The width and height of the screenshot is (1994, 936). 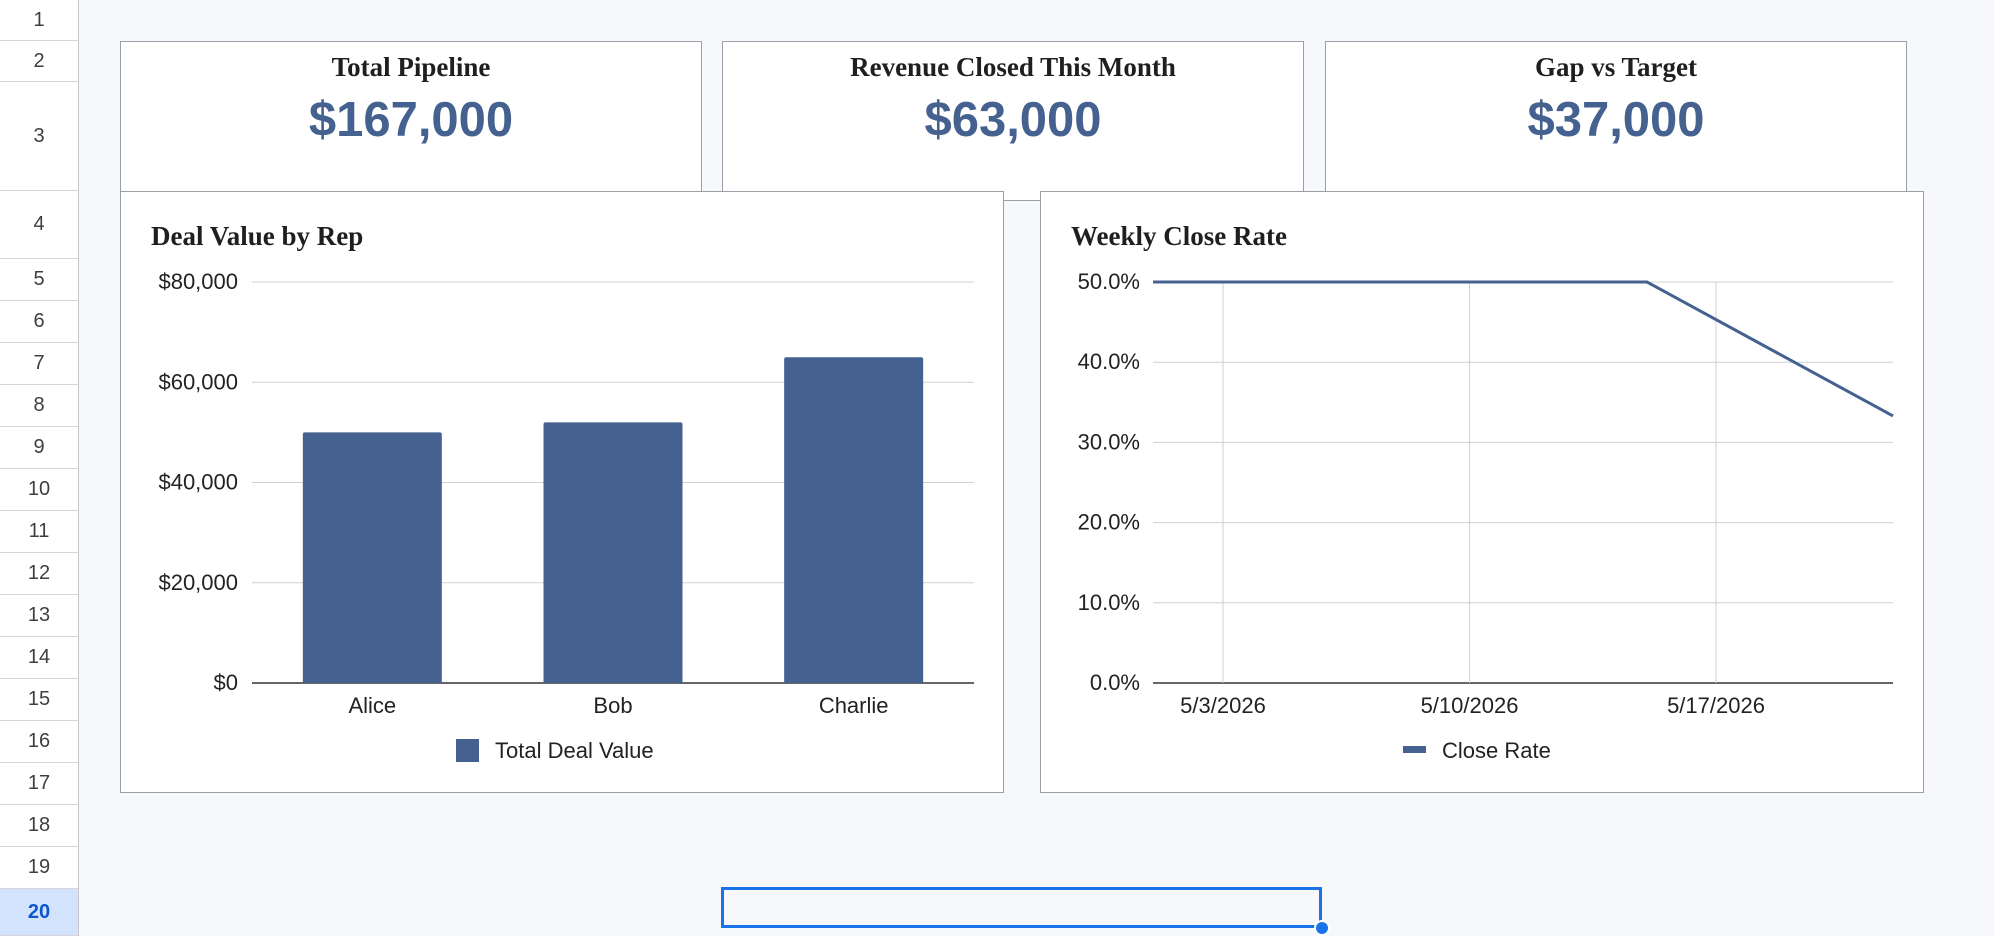 What do you see at coordinates (1109, 361) in the screenshot?
I see `y-tick-label: 40.0%` at bounding box center [1109, 361].